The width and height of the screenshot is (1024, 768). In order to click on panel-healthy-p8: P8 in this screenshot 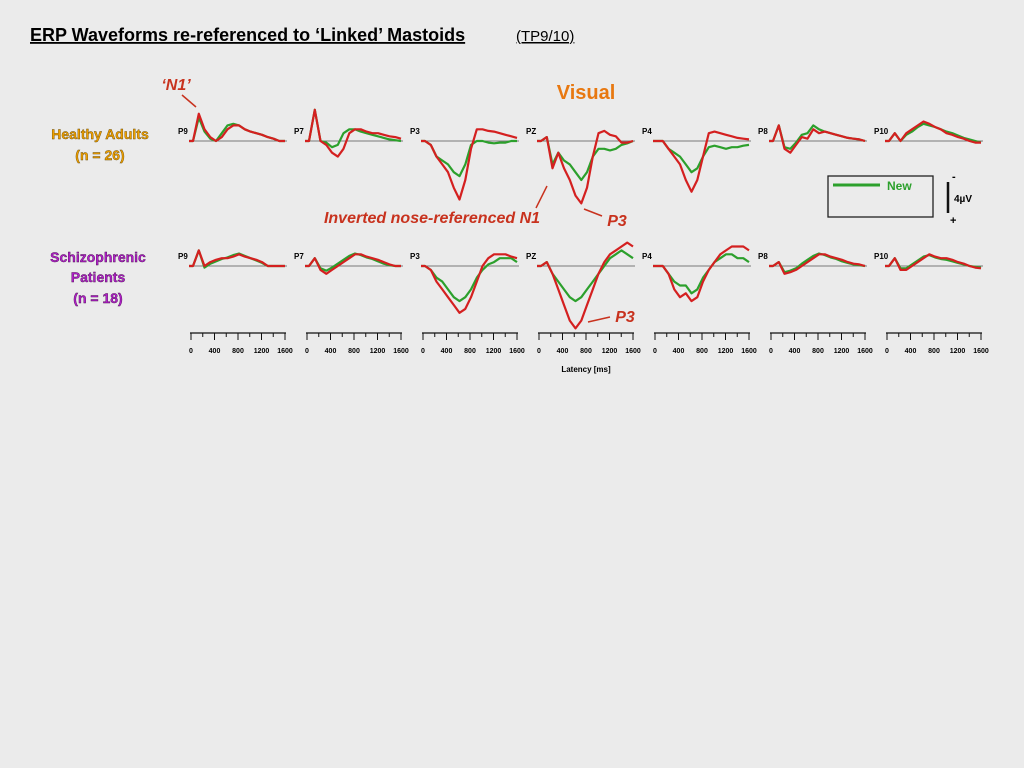, I will do `click(812, 139)`.